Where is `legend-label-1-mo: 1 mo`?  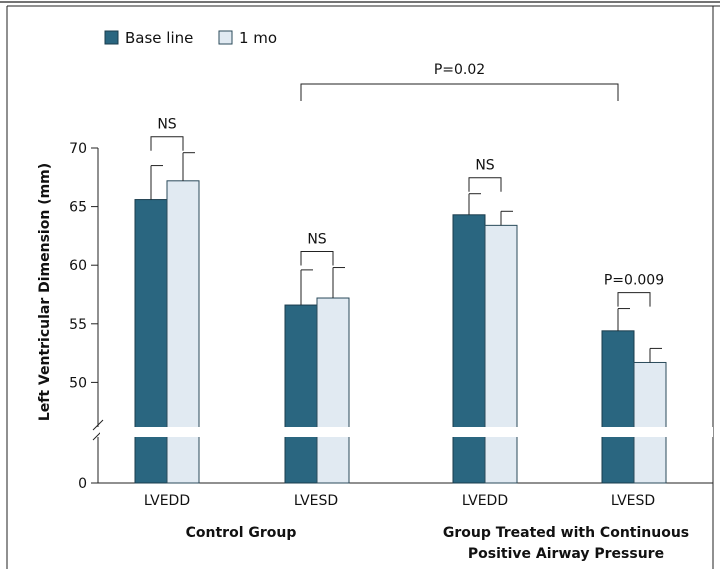
legend-label-1-mo: 1 mo is located at coordinates (258, 38).